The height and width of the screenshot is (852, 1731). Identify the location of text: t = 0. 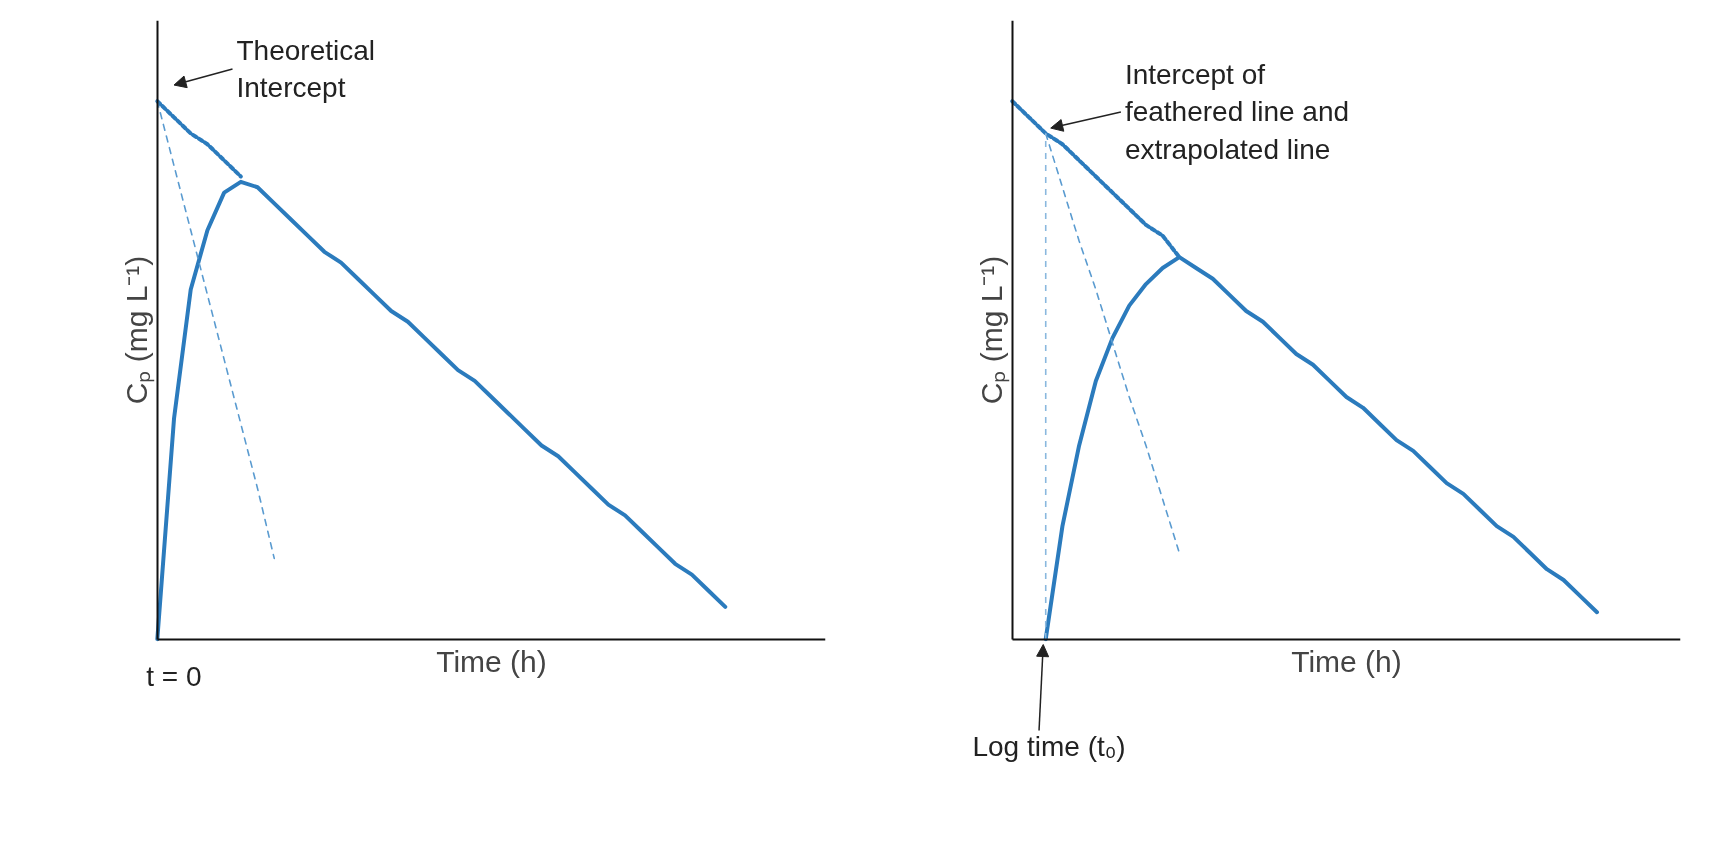
(174, 676).